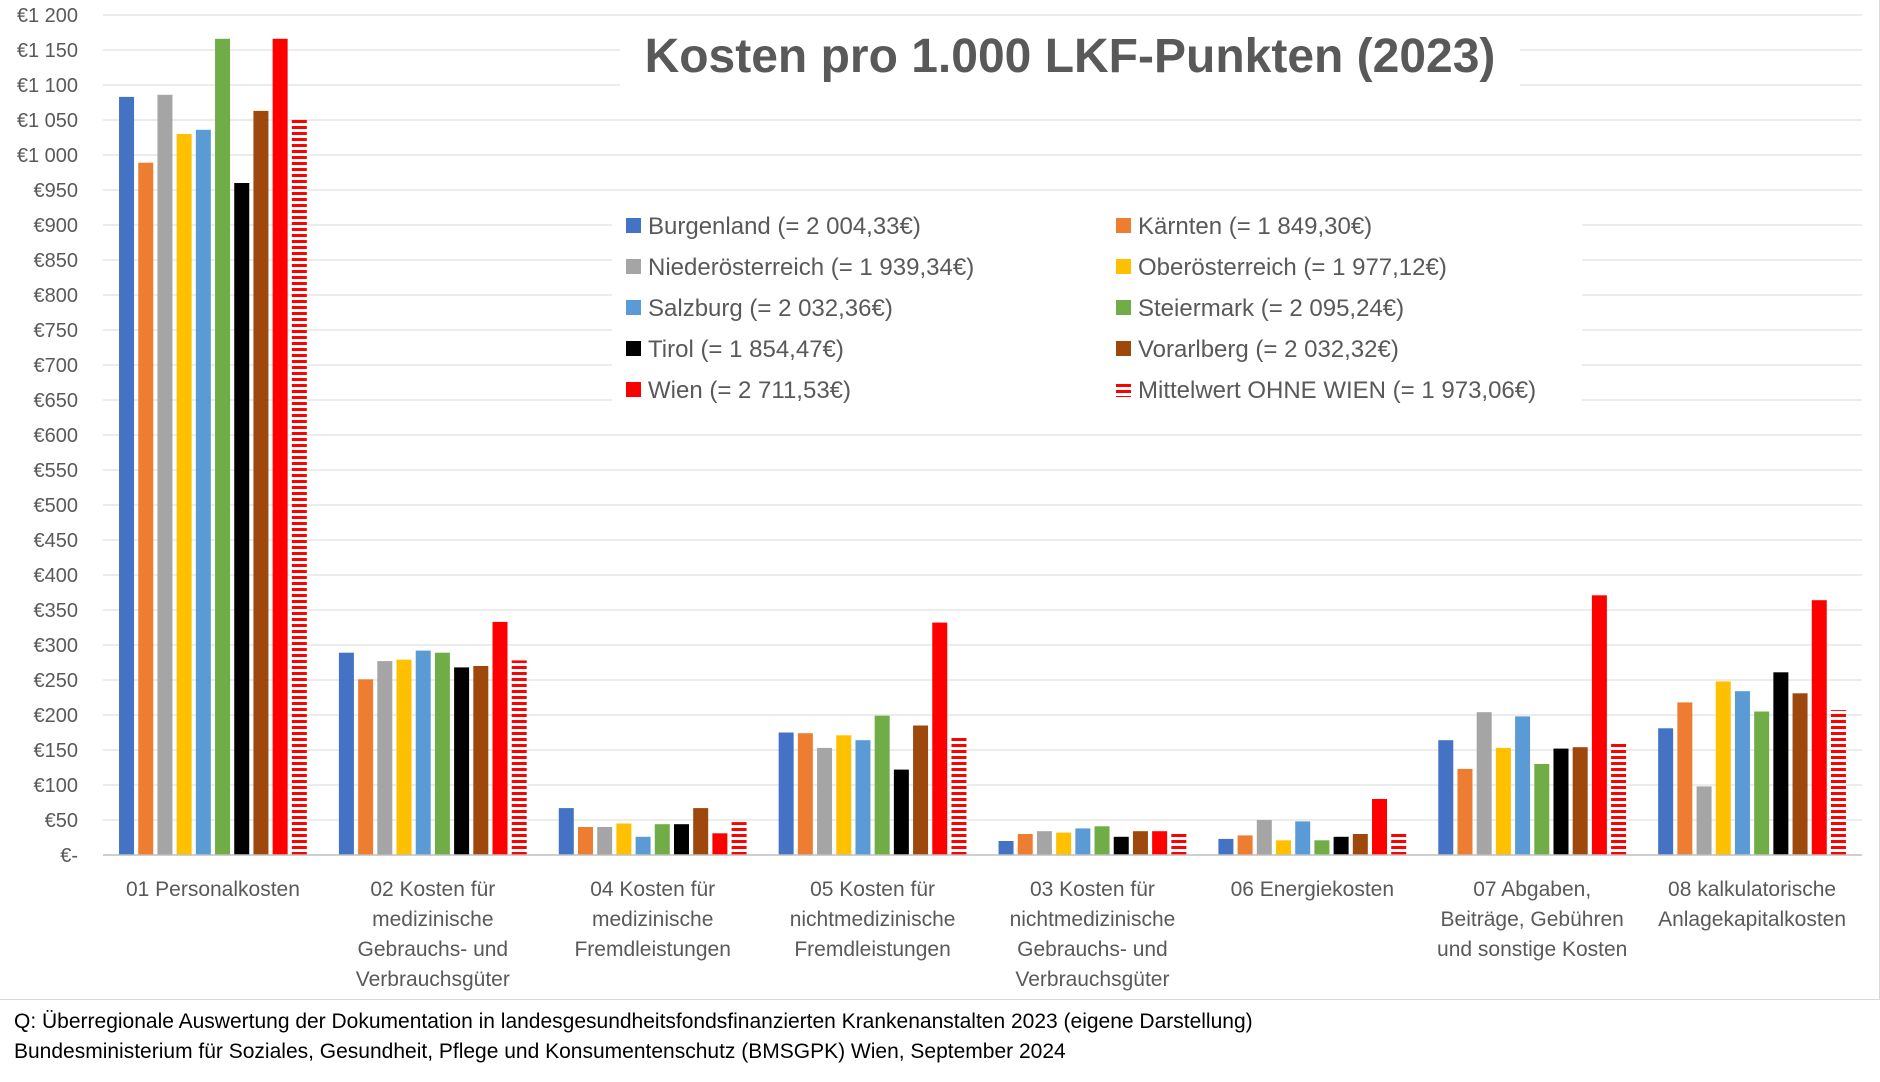 Image resolution: width=1880 pixels, height=1082 pixels. I want to click on legend-label: Tirol (= 1 854,47€), so click(746, 349).